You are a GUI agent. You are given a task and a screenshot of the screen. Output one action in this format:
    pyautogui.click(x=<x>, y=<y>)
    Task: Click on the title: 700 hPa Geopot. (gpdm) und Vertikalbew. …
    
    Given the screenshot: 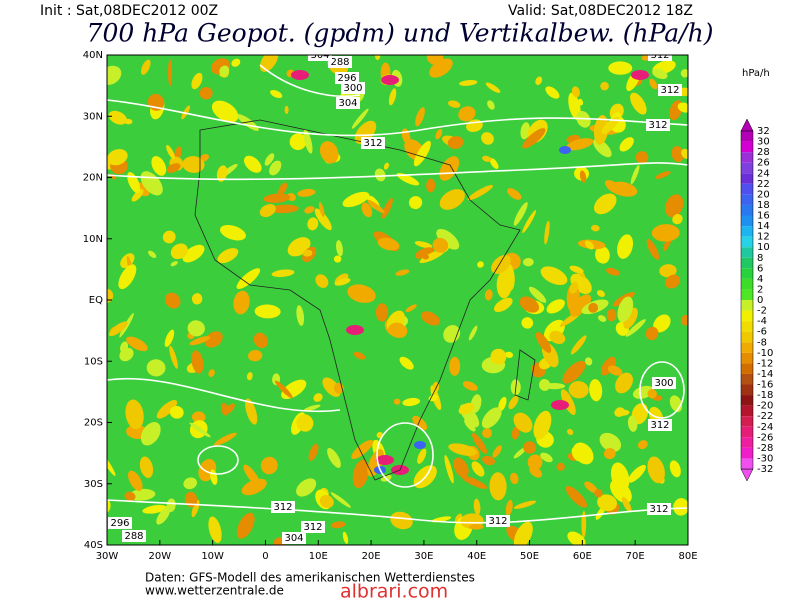 What is the action you would take?
    pyautogui.click(x=400, y=33)
    